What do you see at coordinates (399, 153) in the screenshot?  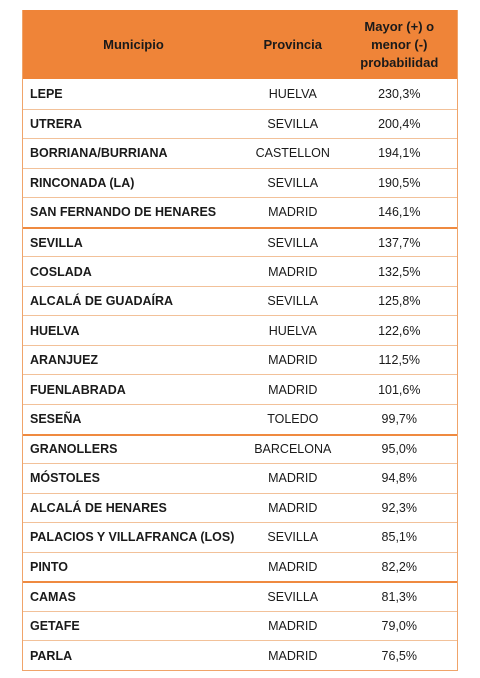 I see `cell-probabilidad: 194,1%` at bounding box center [399, 153].